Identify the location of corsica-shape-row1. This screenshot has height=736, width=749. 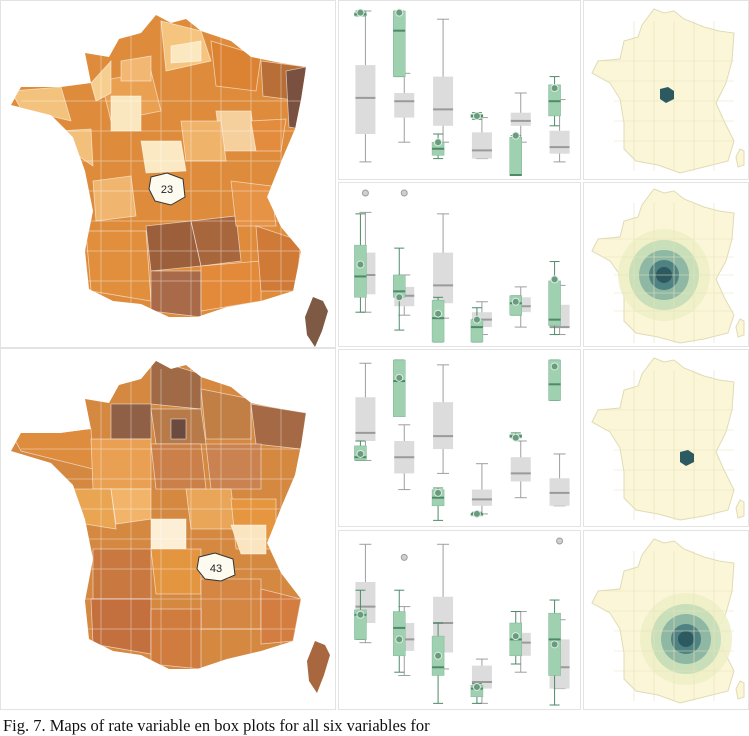
(316, 322).